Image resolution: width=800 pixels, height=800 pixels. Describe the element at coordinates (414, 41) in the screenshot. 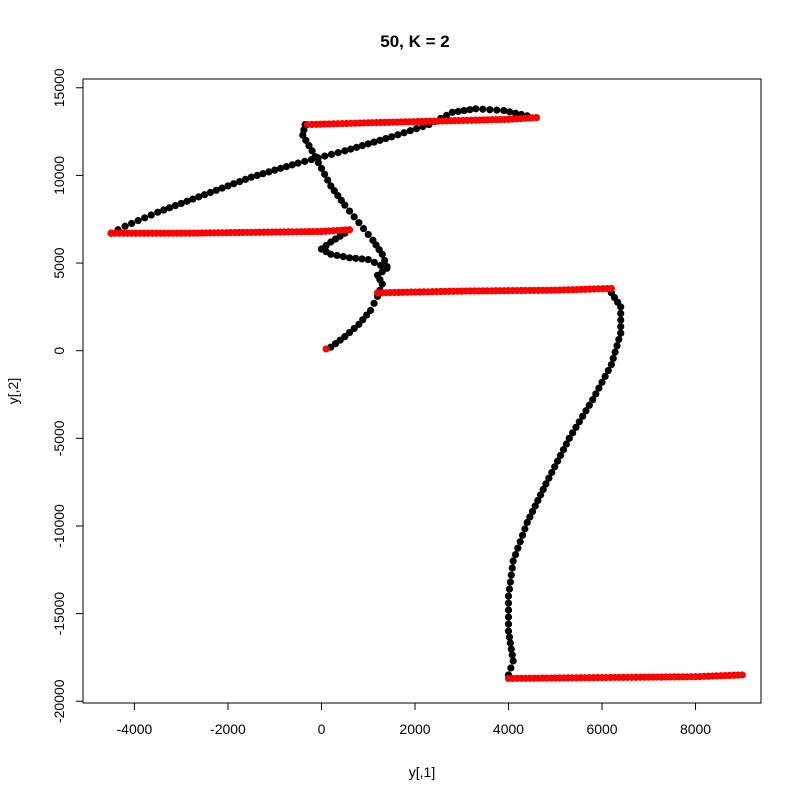

I see `chart-title: 50, K = 2` at that location.